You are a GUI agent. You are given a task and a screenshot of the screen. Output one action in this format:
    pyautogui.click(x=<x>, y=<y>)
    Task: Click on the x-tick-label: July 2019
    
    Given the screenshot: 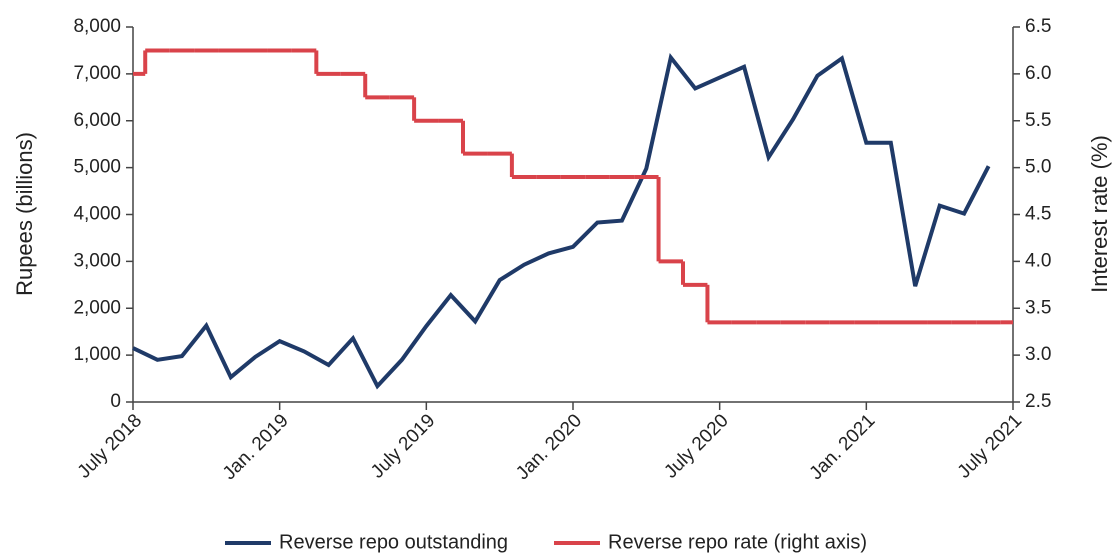 What is the action you would take?
    pyautogui.click(x=403, y=446)
    